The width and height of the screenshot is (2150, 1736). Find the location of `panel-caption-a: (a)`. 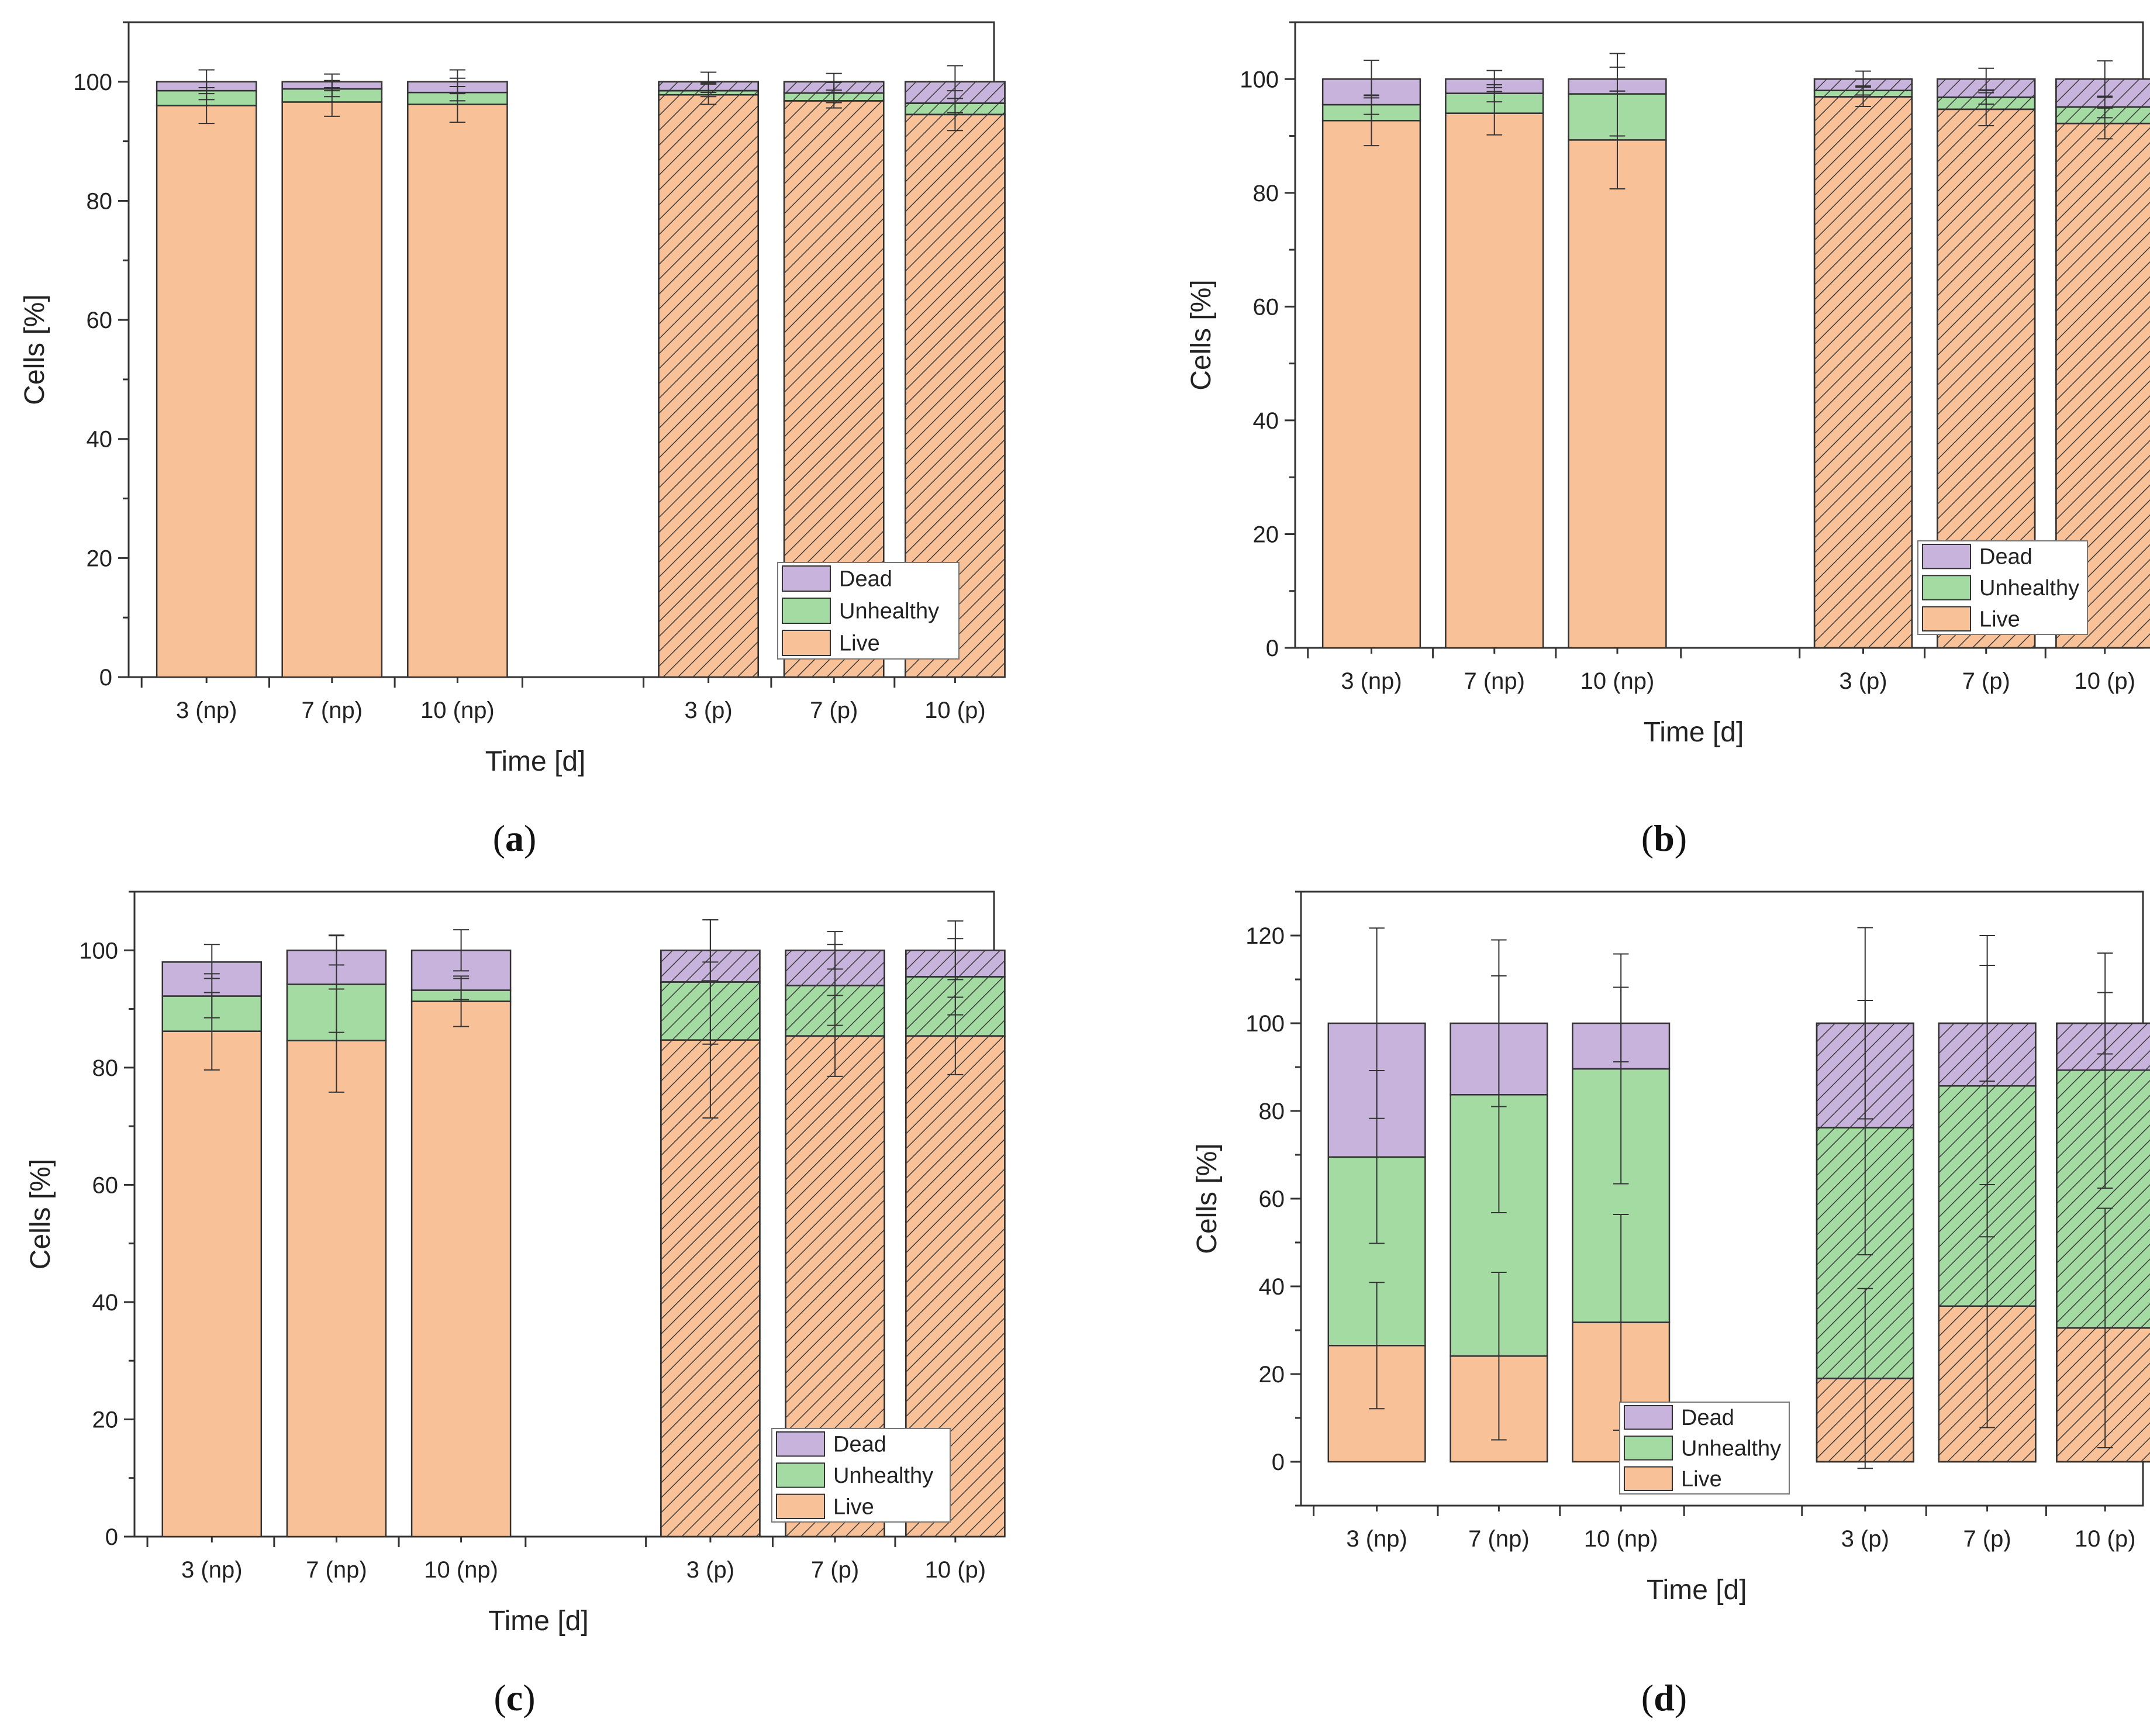

panel-caption-a: (a) is located at coordinates (515, 838).